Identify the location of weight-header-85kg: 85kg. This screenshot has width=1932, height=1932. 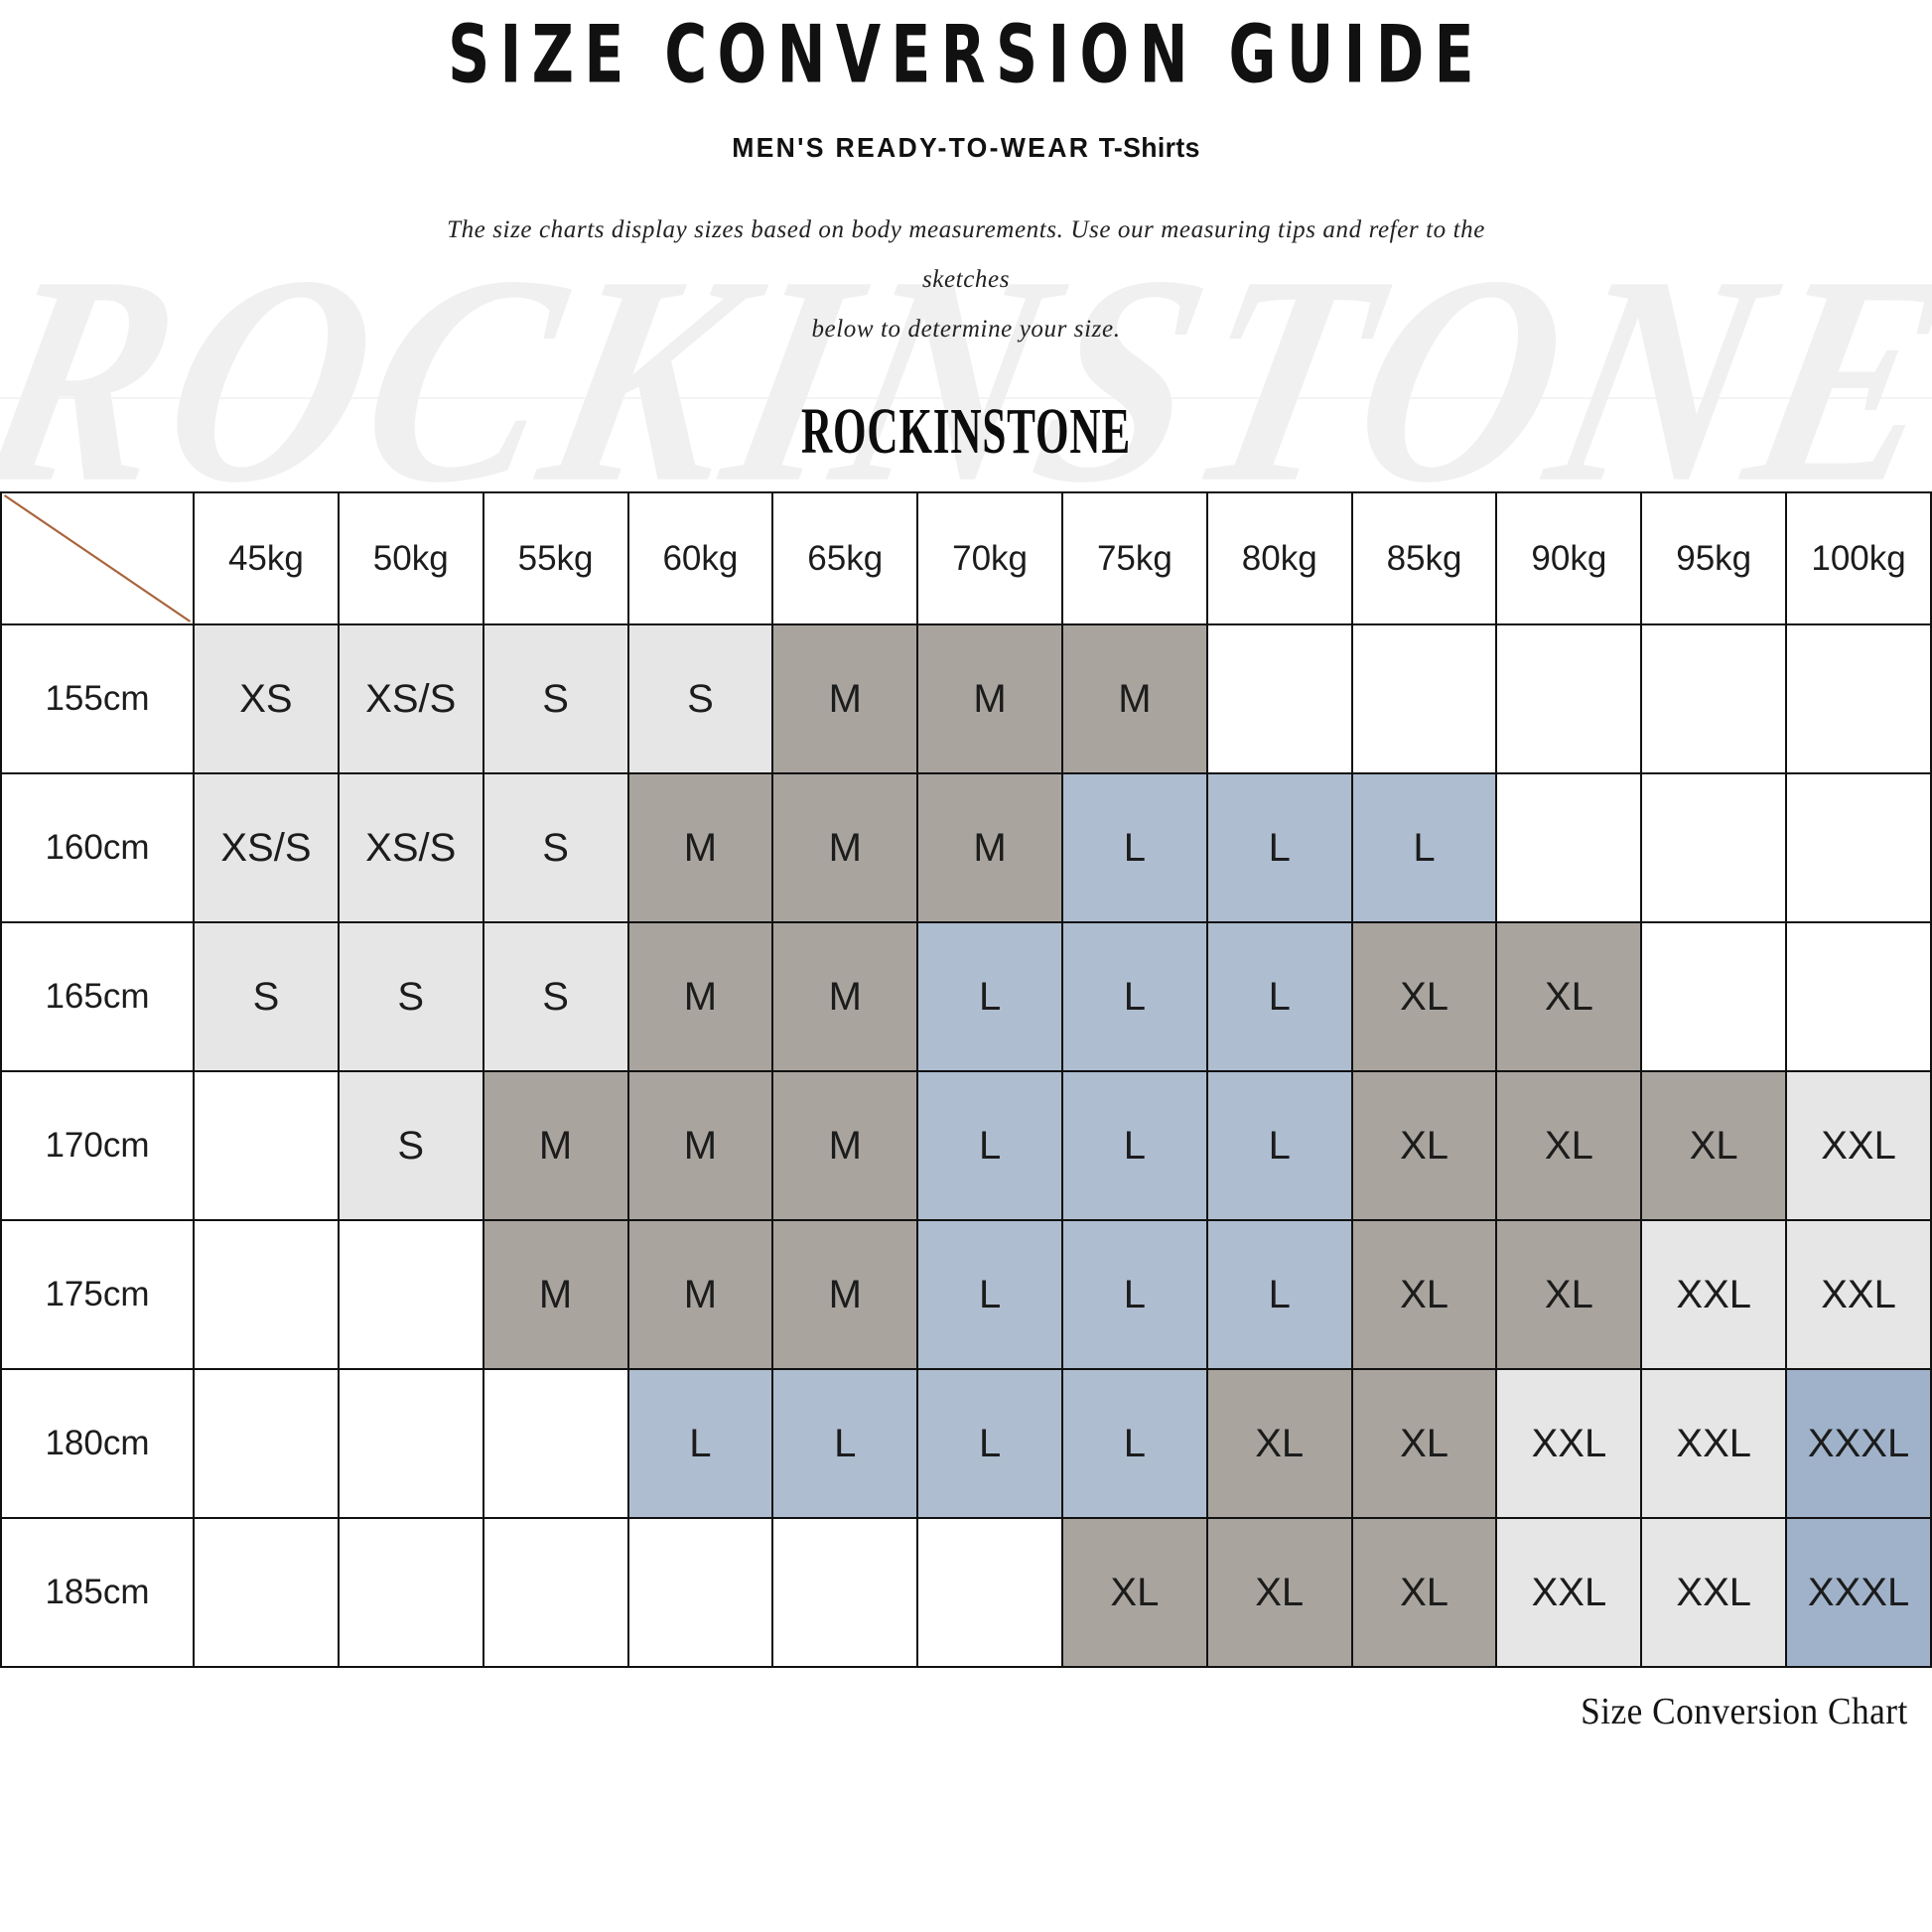
(1424, 558).